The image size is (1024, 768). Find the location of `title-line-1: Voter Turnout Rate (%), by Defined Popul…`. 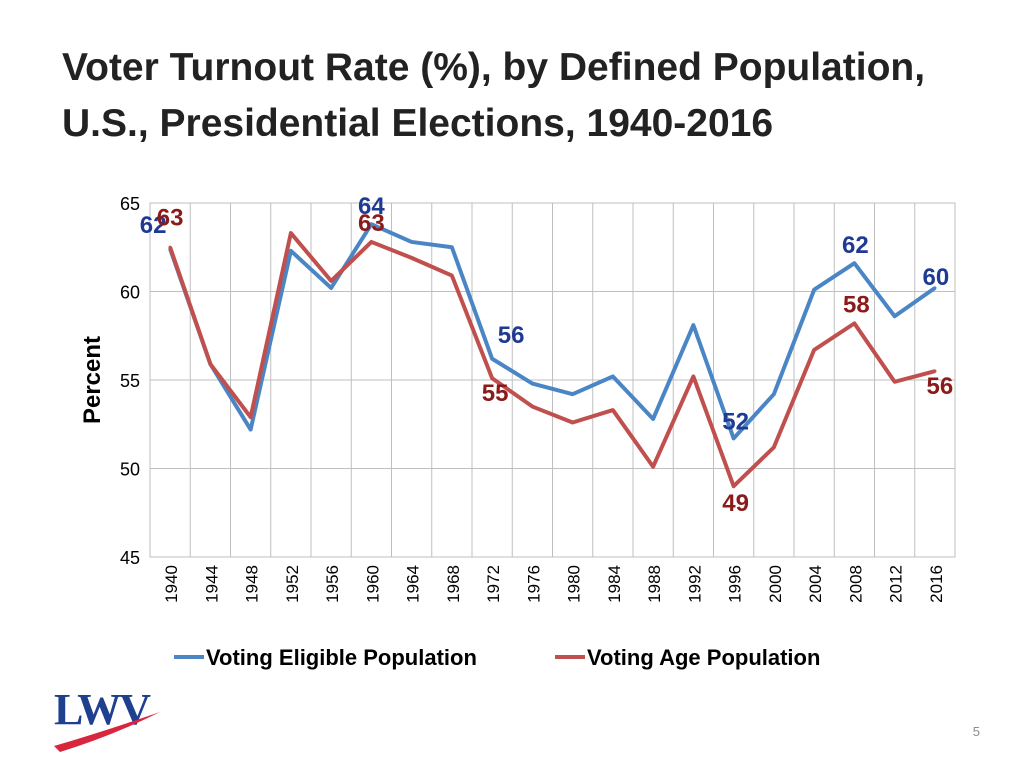

title-line-1: Voter Turnout Rate (%), by Defined Popul… is located at coordinates (494, 67).